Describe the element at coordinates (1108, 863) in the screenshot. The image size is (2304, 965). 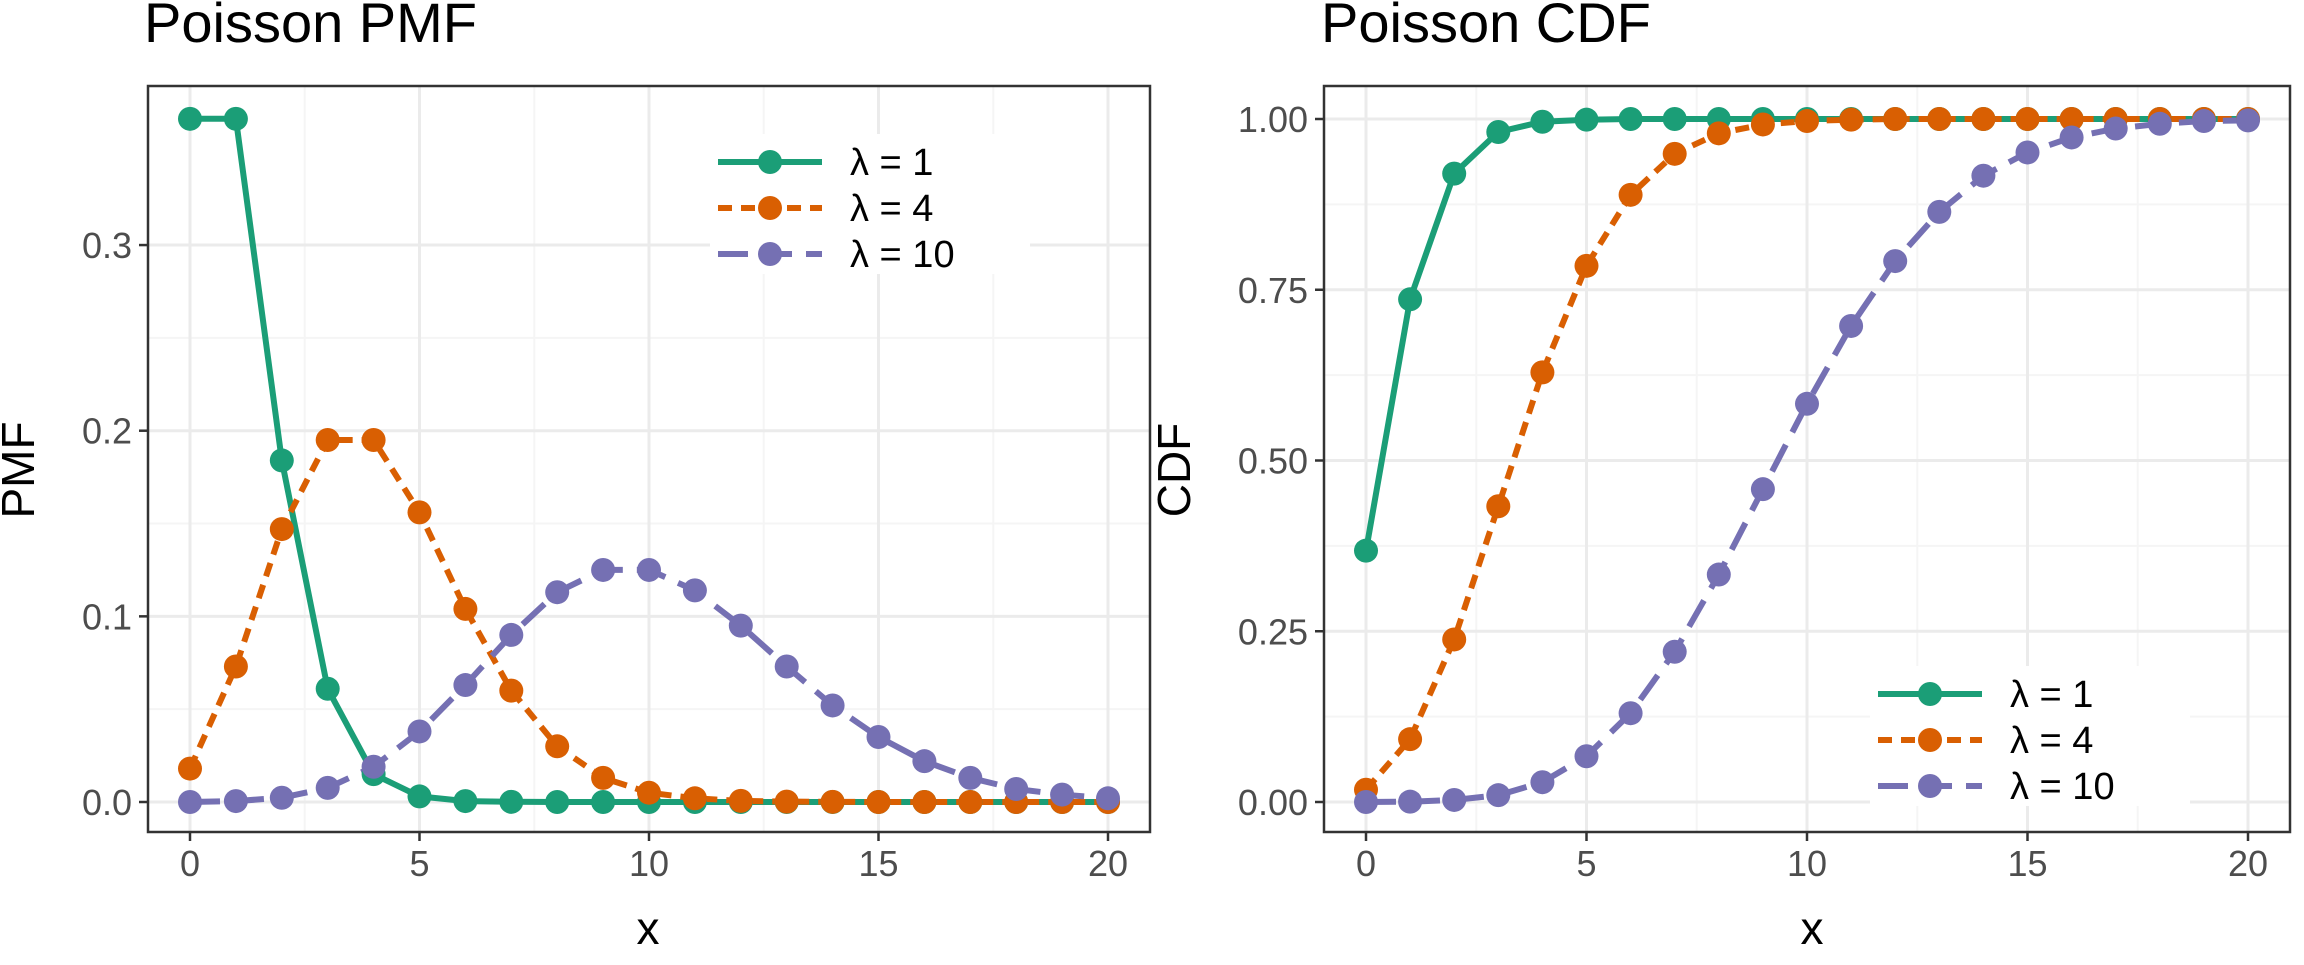
I see `x-tick-label: 20` at that location.